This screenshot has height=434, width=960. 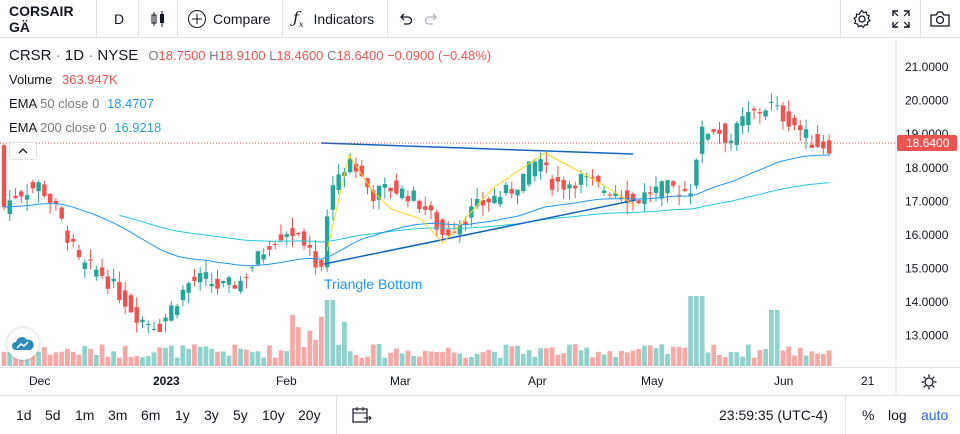 What do you see at coordinates (480, 19) in the screenshot?
I see `top-toolbar: CORSAIR GÄ D Compare ƒx Indicators` at bounding box center [480, 19].